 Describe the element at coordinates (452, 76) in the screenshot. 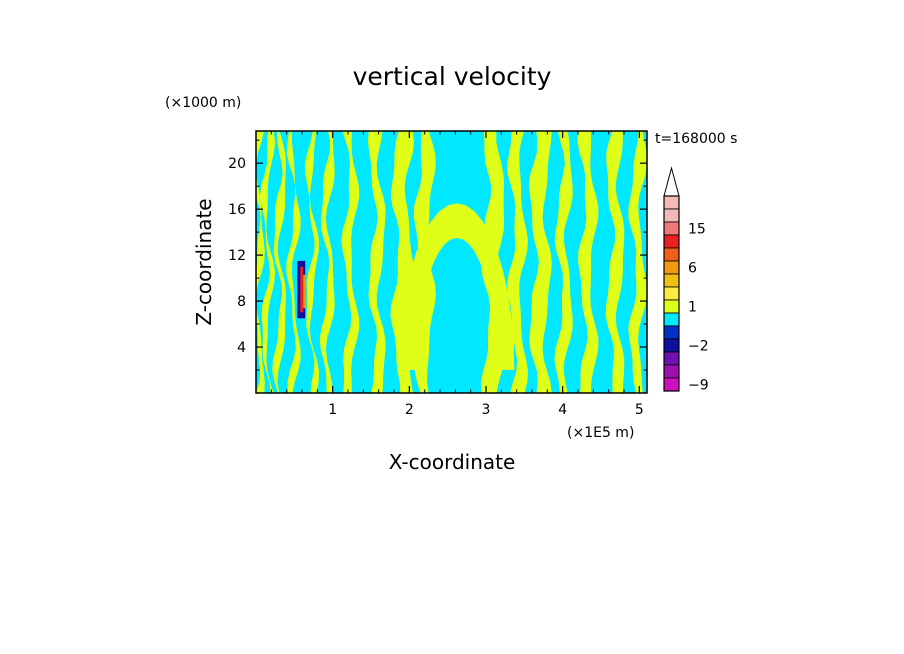

I see `chart-title: vertical velocity` at that location.